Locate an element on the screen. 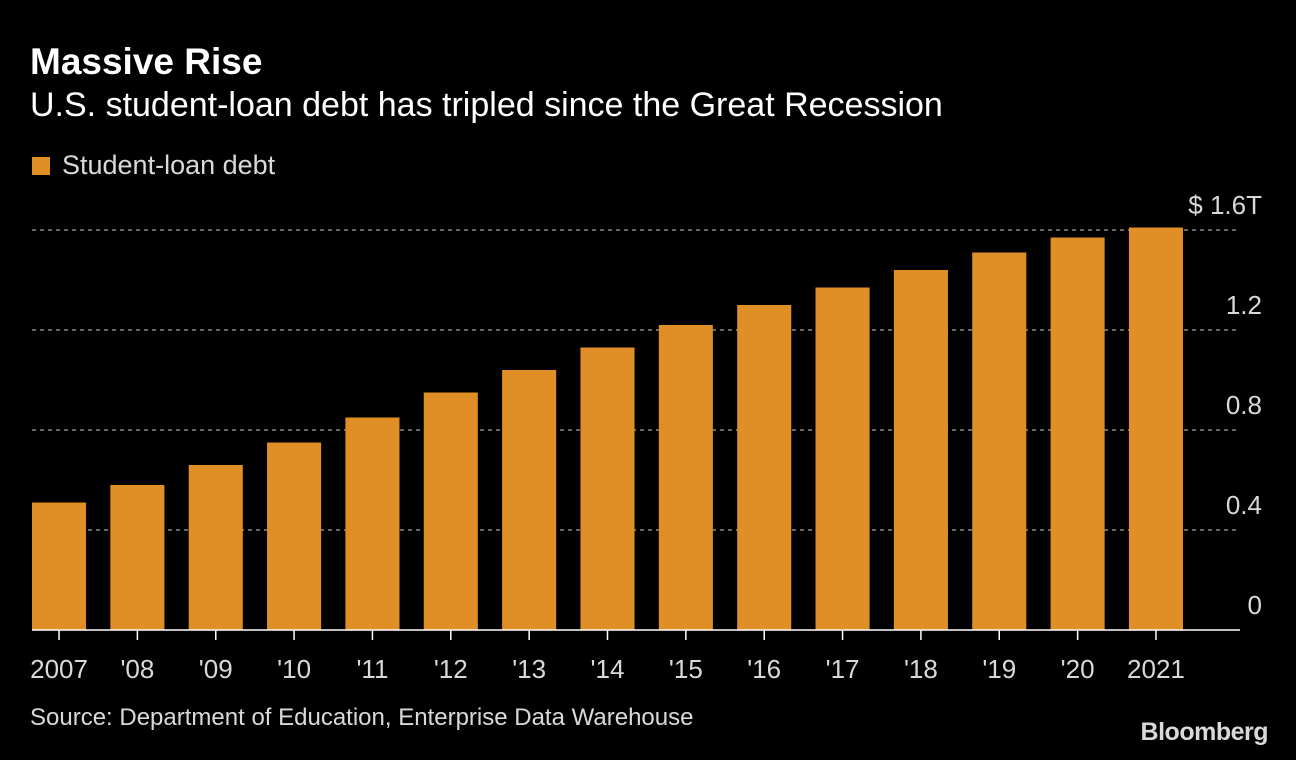 This screenshot has width=1296, height=760. x-tick-label: '14 is located at coordinates (608, 669).